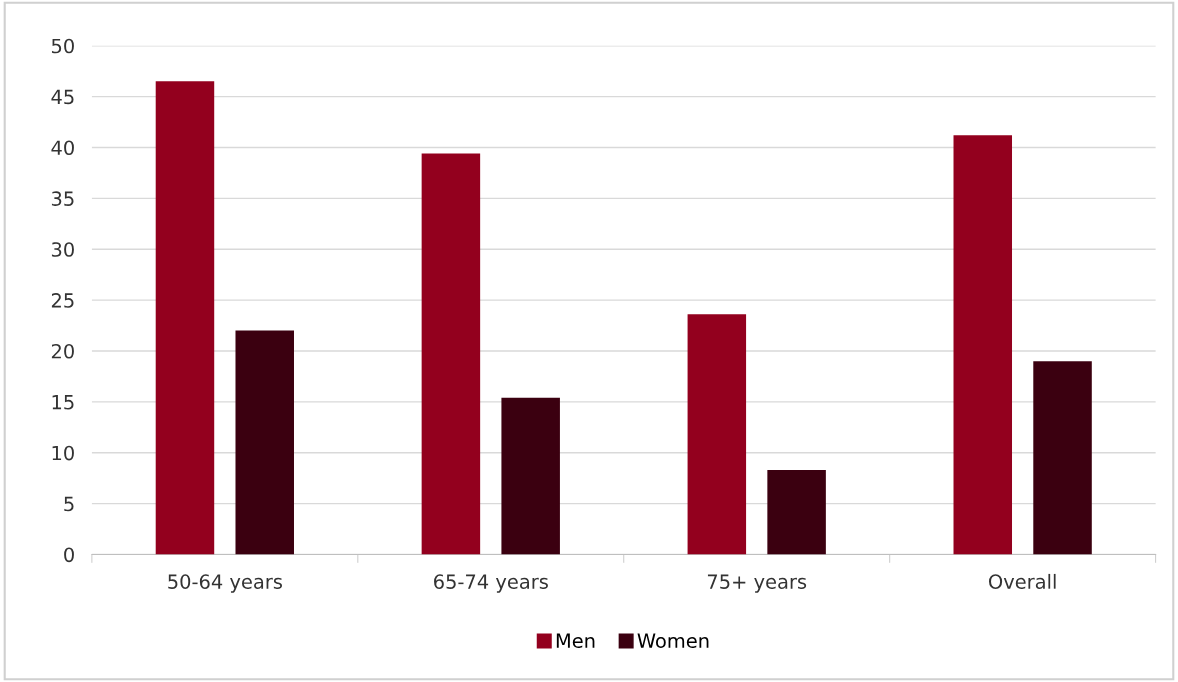  What do you see at coordinates (1022, 581) in the screenshot?
I see `x-tick-label: Overall` at bounding box center [1022, 581].